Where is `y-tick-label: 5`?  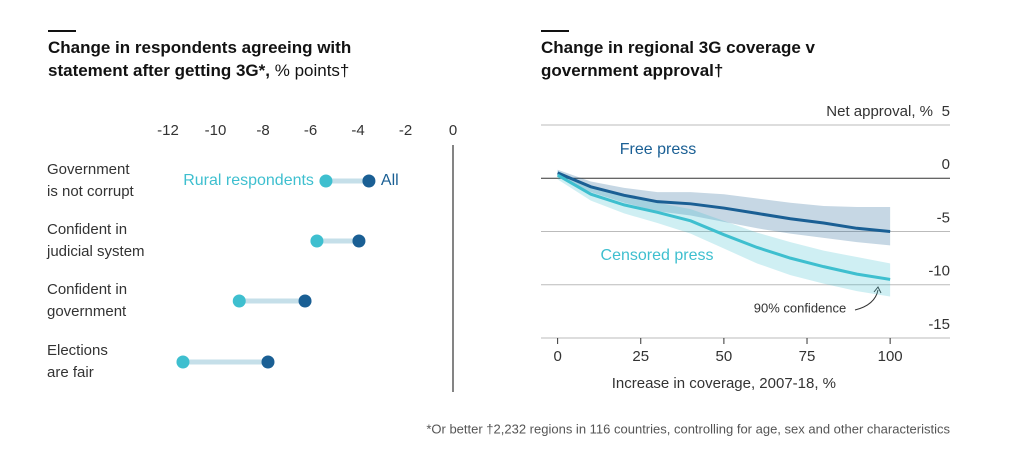
y-tick-label: 5 is located at coordinates (946, 111).